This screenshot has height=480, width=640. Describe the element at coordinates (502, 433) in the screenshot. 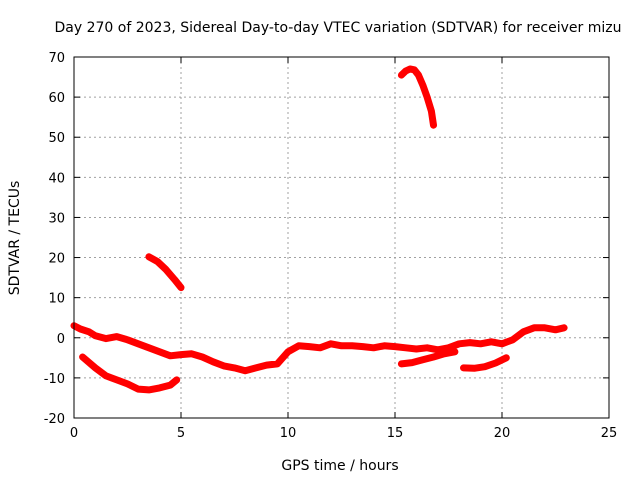

I see `x-tick-label: 20` at that location.